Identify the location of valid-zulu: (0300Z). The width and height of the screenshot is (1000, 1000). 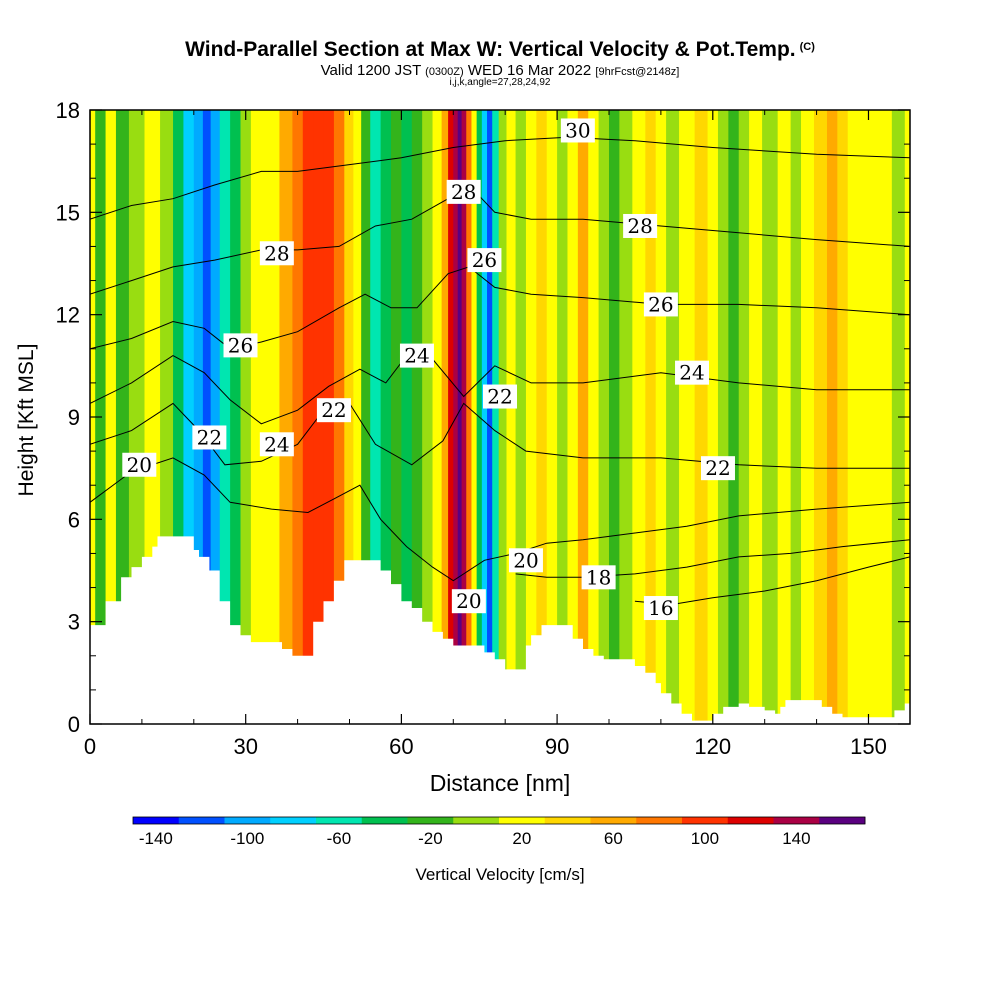
(444, 72).